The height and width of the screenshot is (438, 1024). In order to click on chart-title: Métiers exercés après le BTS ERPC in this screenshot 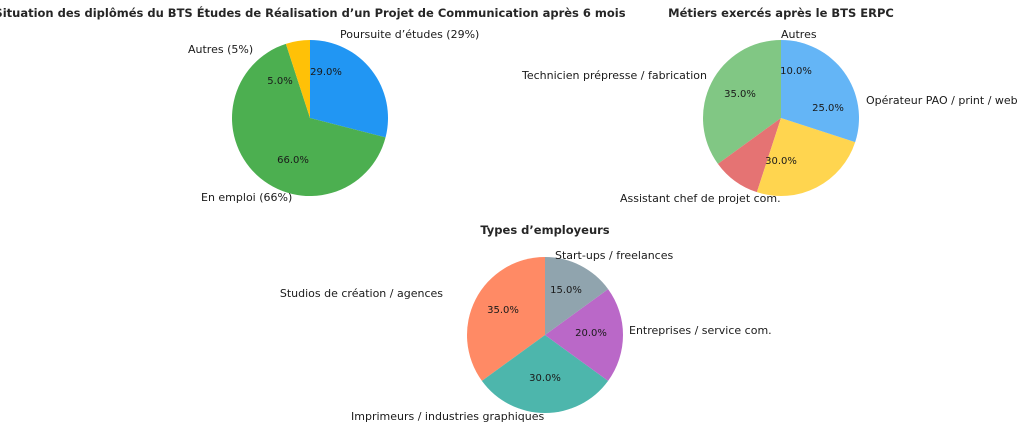, I will do `click(781, 13)`.